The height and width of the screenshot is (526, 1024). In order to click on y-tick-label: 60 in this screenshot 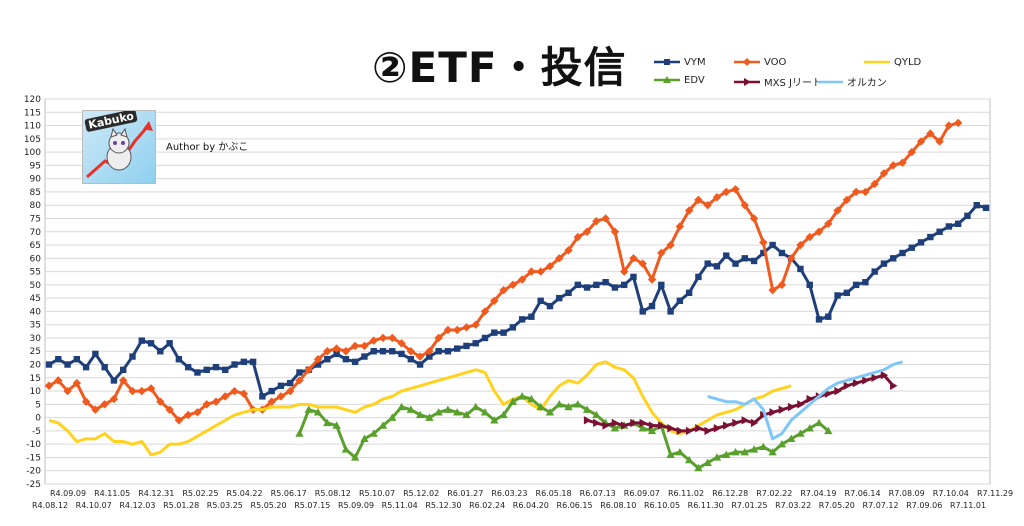, I will do `click(36, 259)`.